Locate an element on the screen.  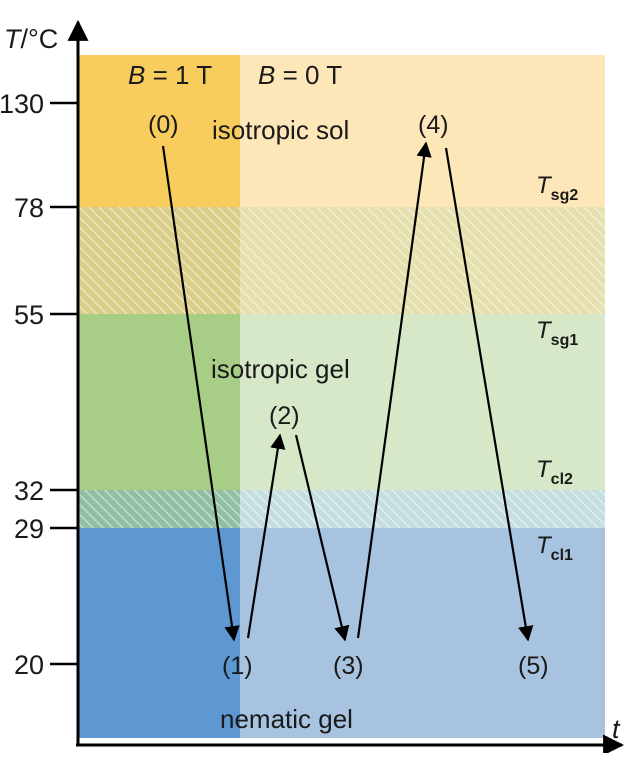
x-axis-label: t is located at coordinates (616, 729).